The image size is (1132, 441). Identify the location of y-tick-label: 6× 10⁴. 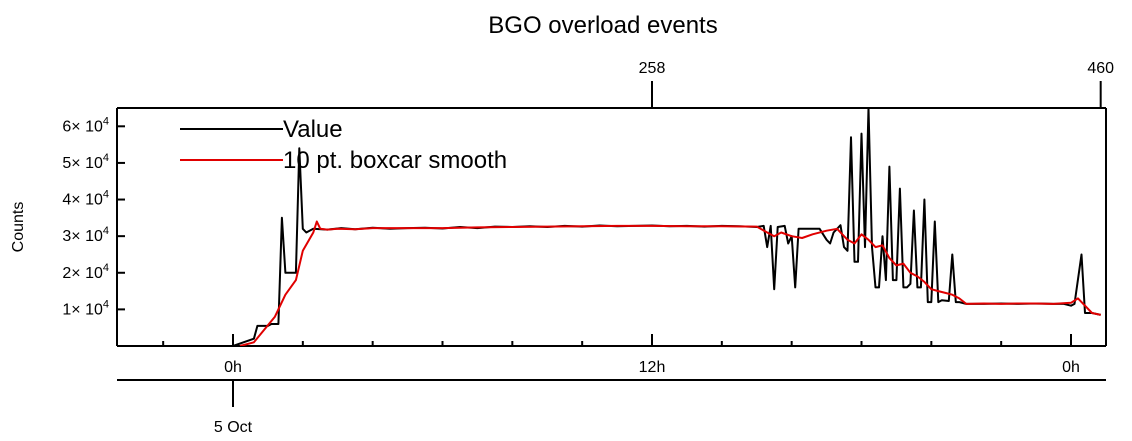
(85, 125).